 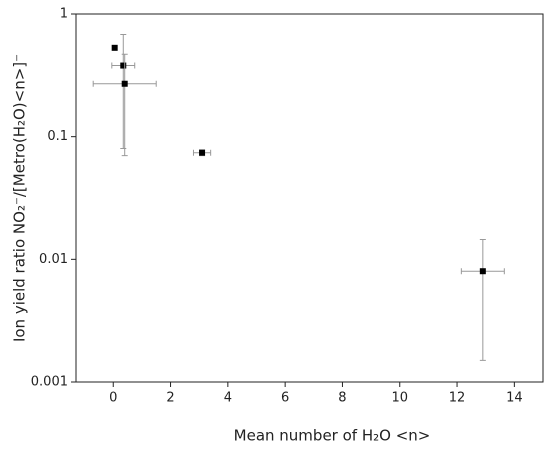 What do you see at coordinates (514, 398) in the screenshot?
I see `x-tick-label: 14` at bounding box center [514, 398].